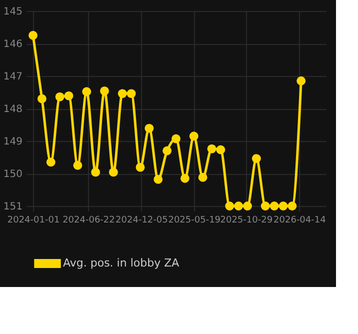 The height and width of the screenshot is (334, 358). I want to click on y-tick-label: 149, so click(12, 142).